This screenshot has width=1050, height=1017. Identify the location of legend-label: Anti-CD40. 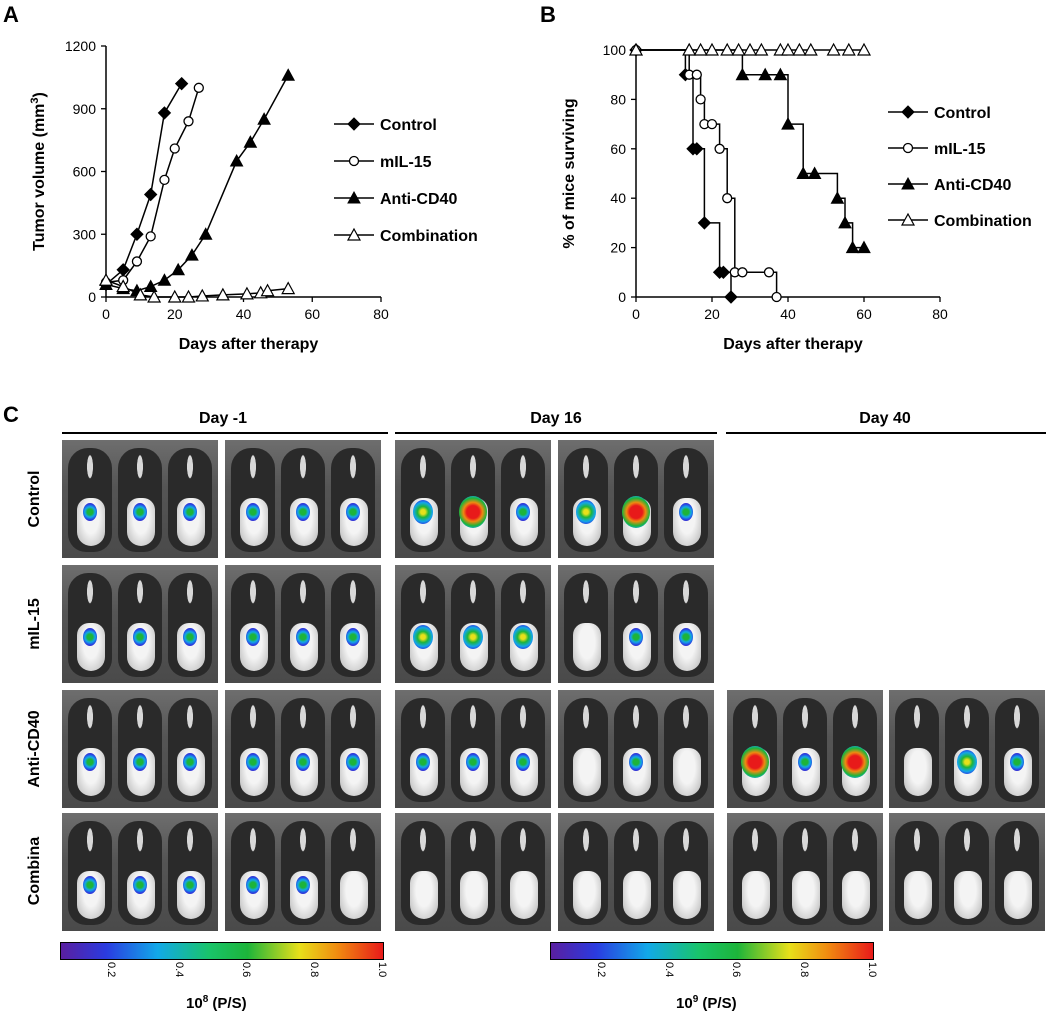
(418, 199).